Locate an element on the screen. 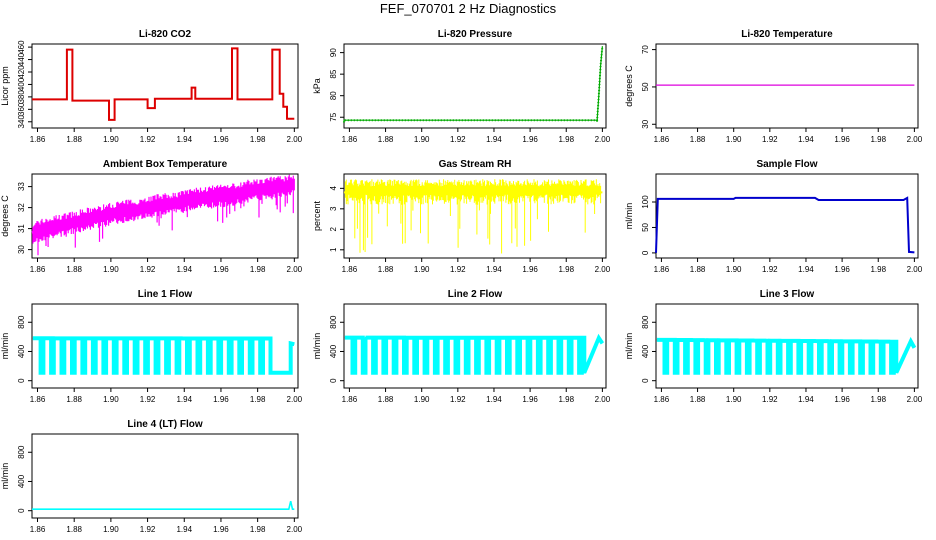  chart-title: Line 3 Flow is located at coordinates (787, 294).